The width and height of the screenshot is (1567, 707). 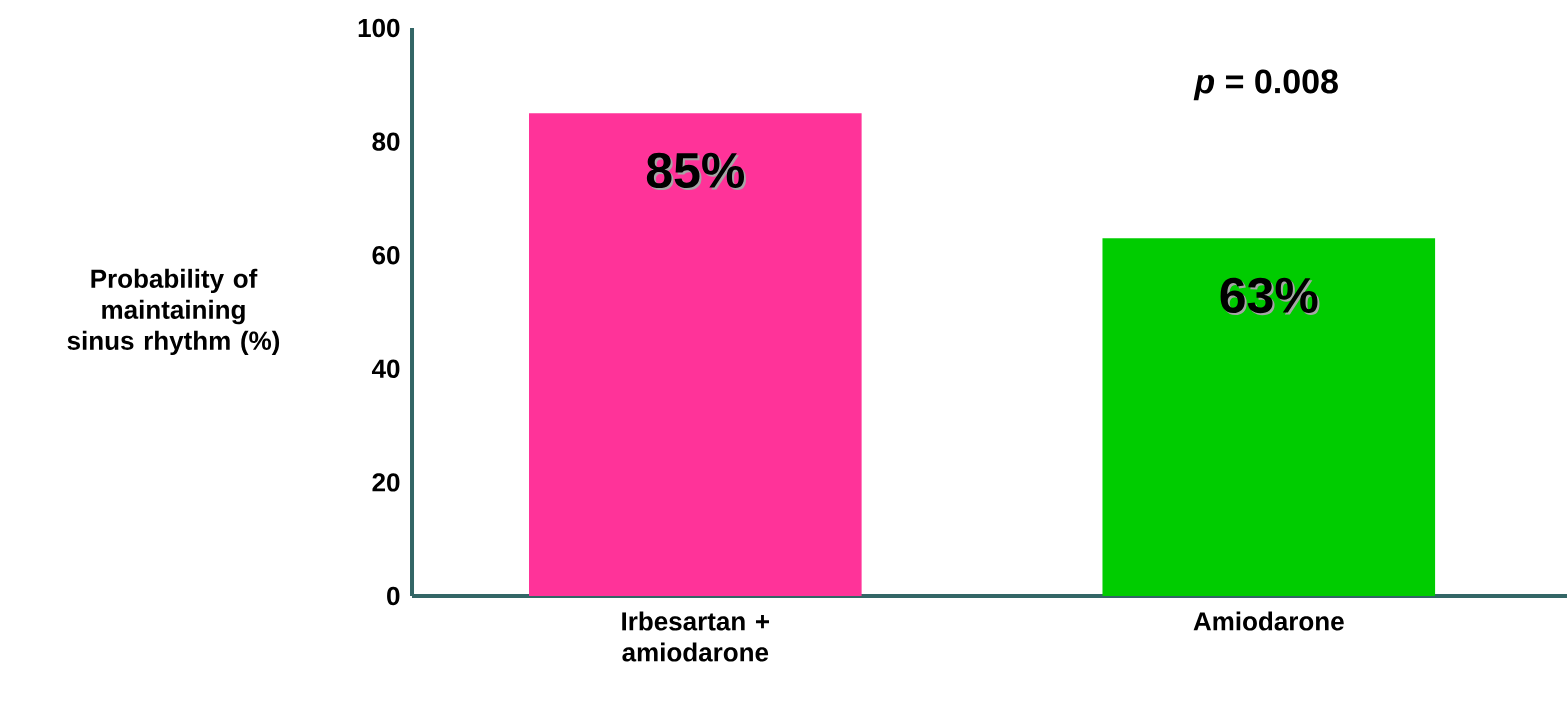 What do you see at coordinates (1269, 295) in the screenshot?
I see `data-label: 63%` at bounding box center [1269, 295].